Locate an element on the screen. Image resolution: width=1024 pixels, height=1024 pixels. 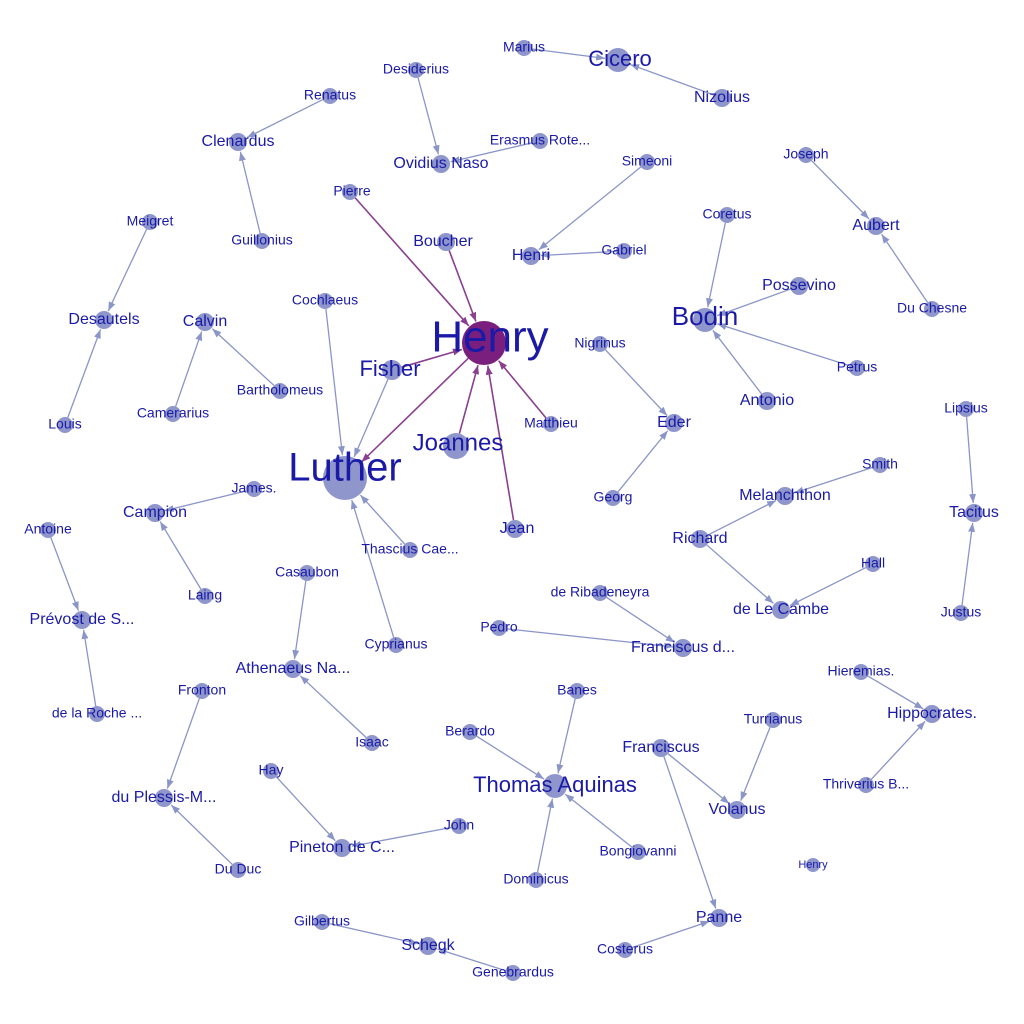
node-isaac is located at coordinates (372, 743).